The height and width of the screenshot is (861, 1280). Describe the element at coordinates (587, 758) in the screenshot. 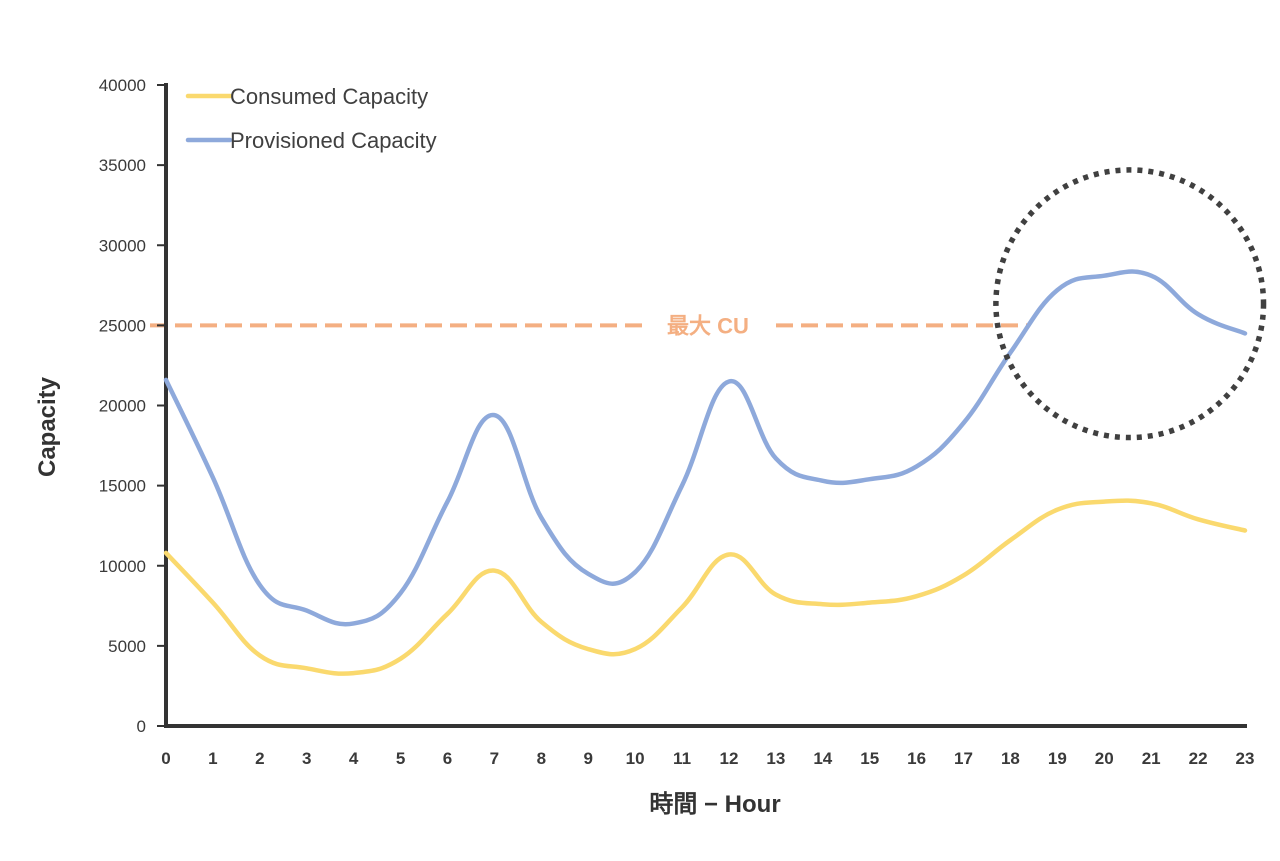

I see `x-tick-label: 9` at that location.